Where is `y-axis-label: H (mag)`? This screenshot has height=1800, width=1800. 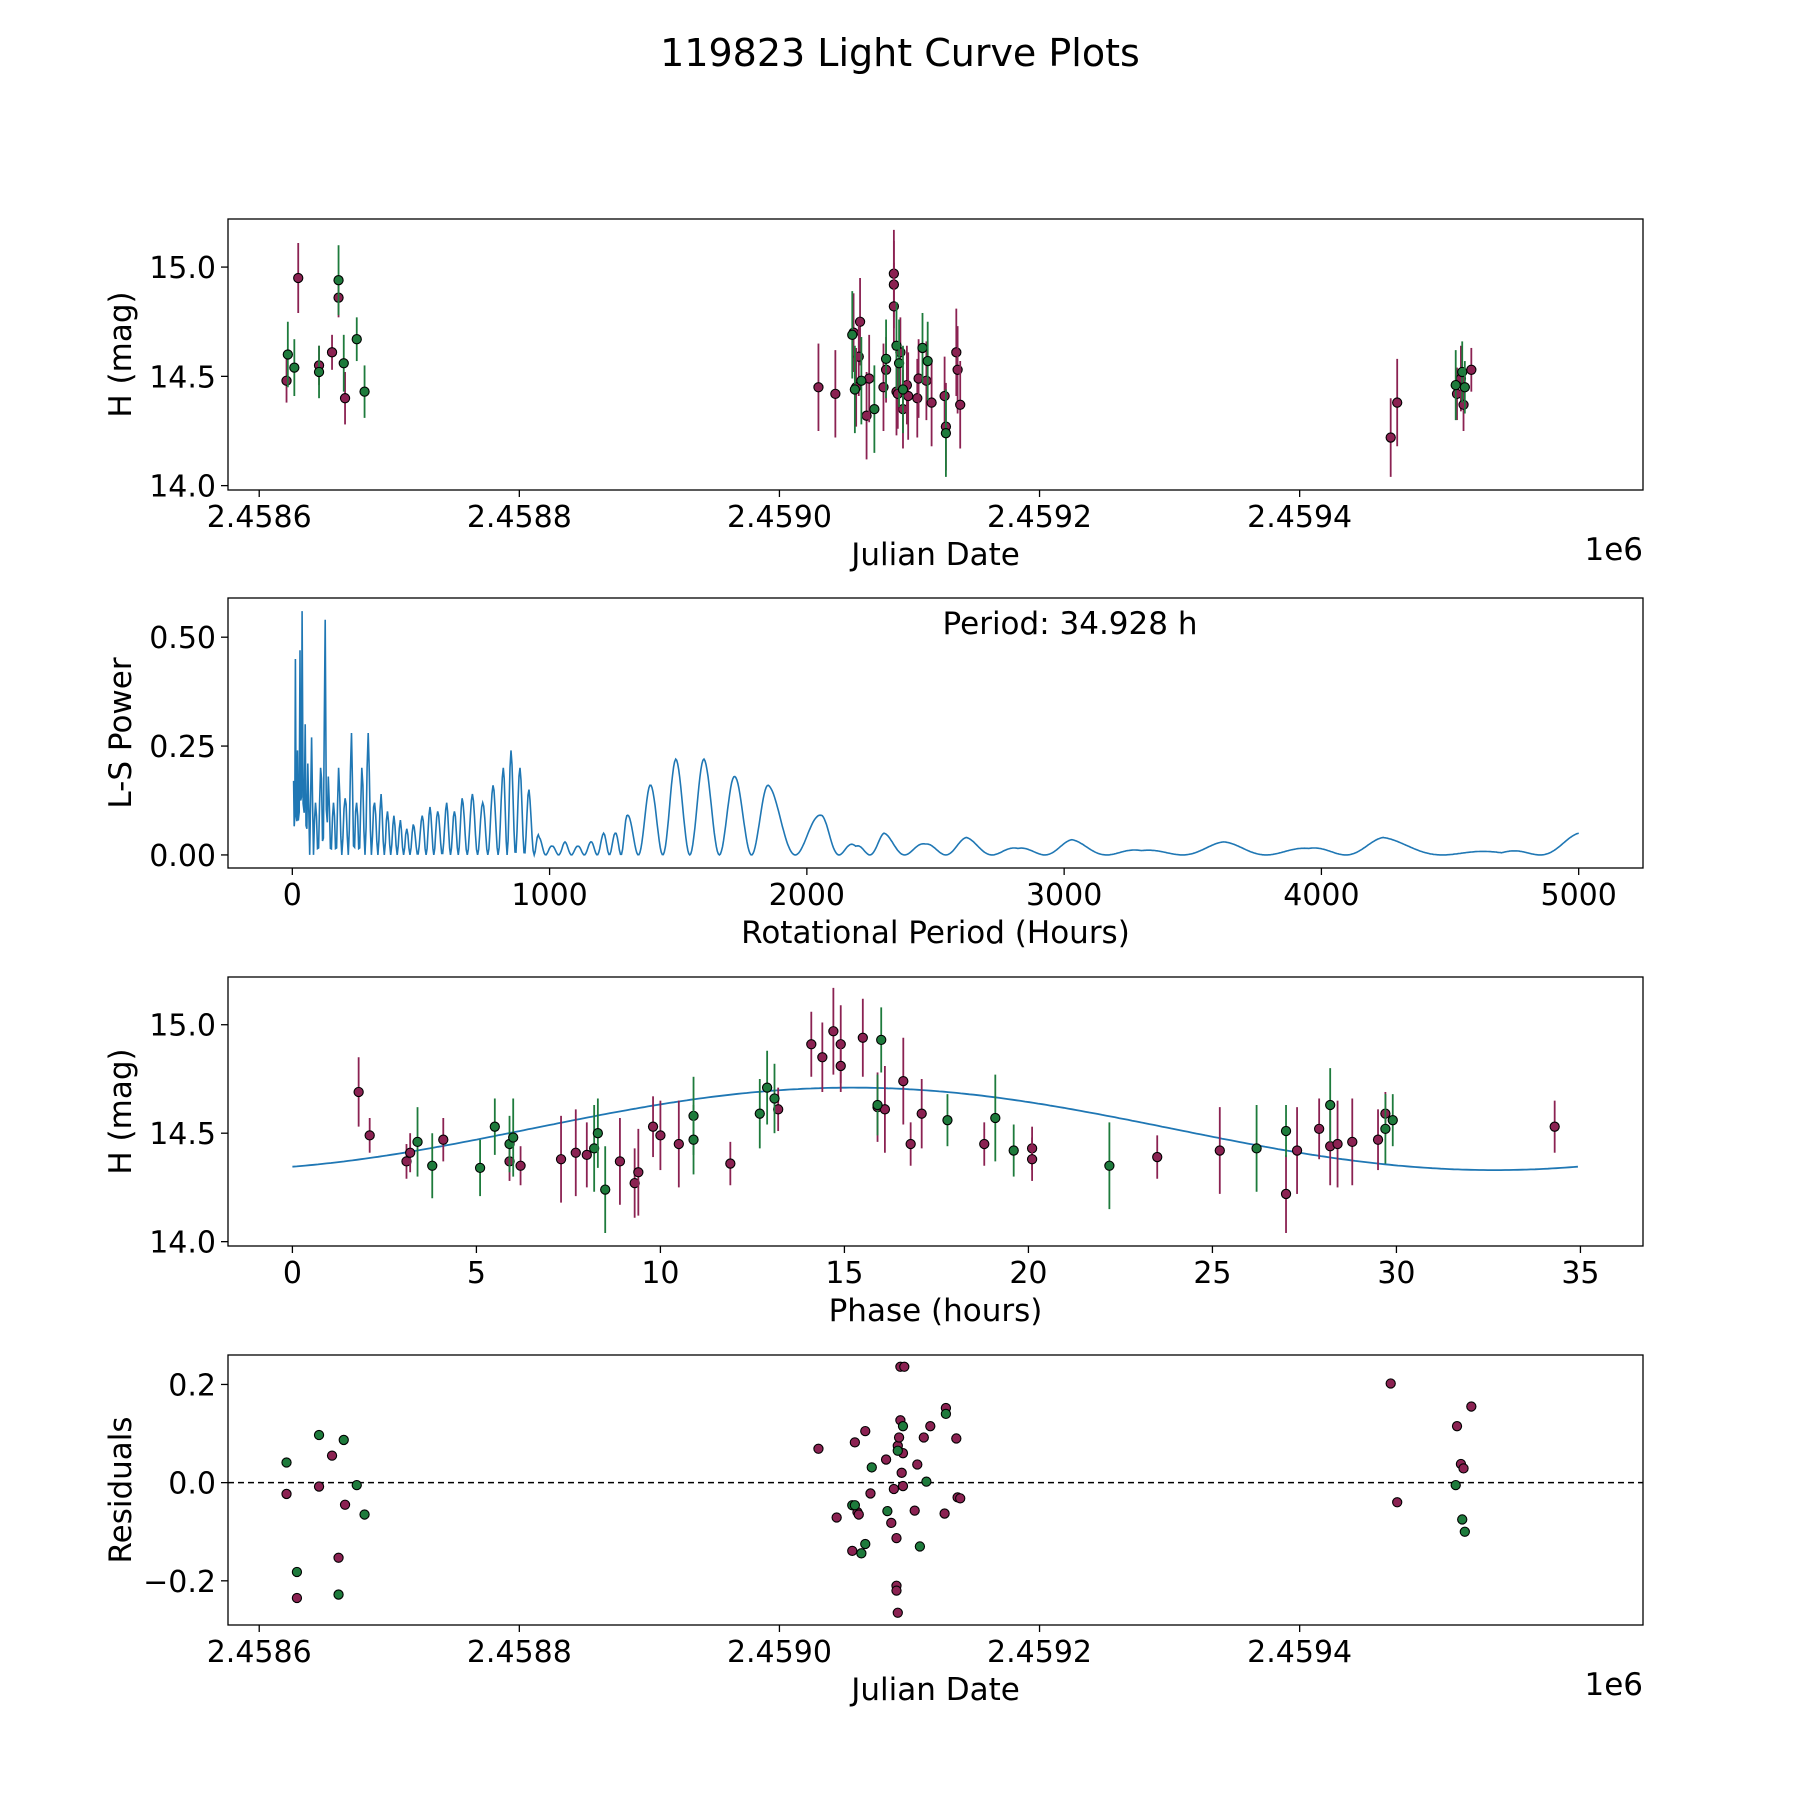 y-axis-label: H (mag) is located at coordinates (121, 1111).